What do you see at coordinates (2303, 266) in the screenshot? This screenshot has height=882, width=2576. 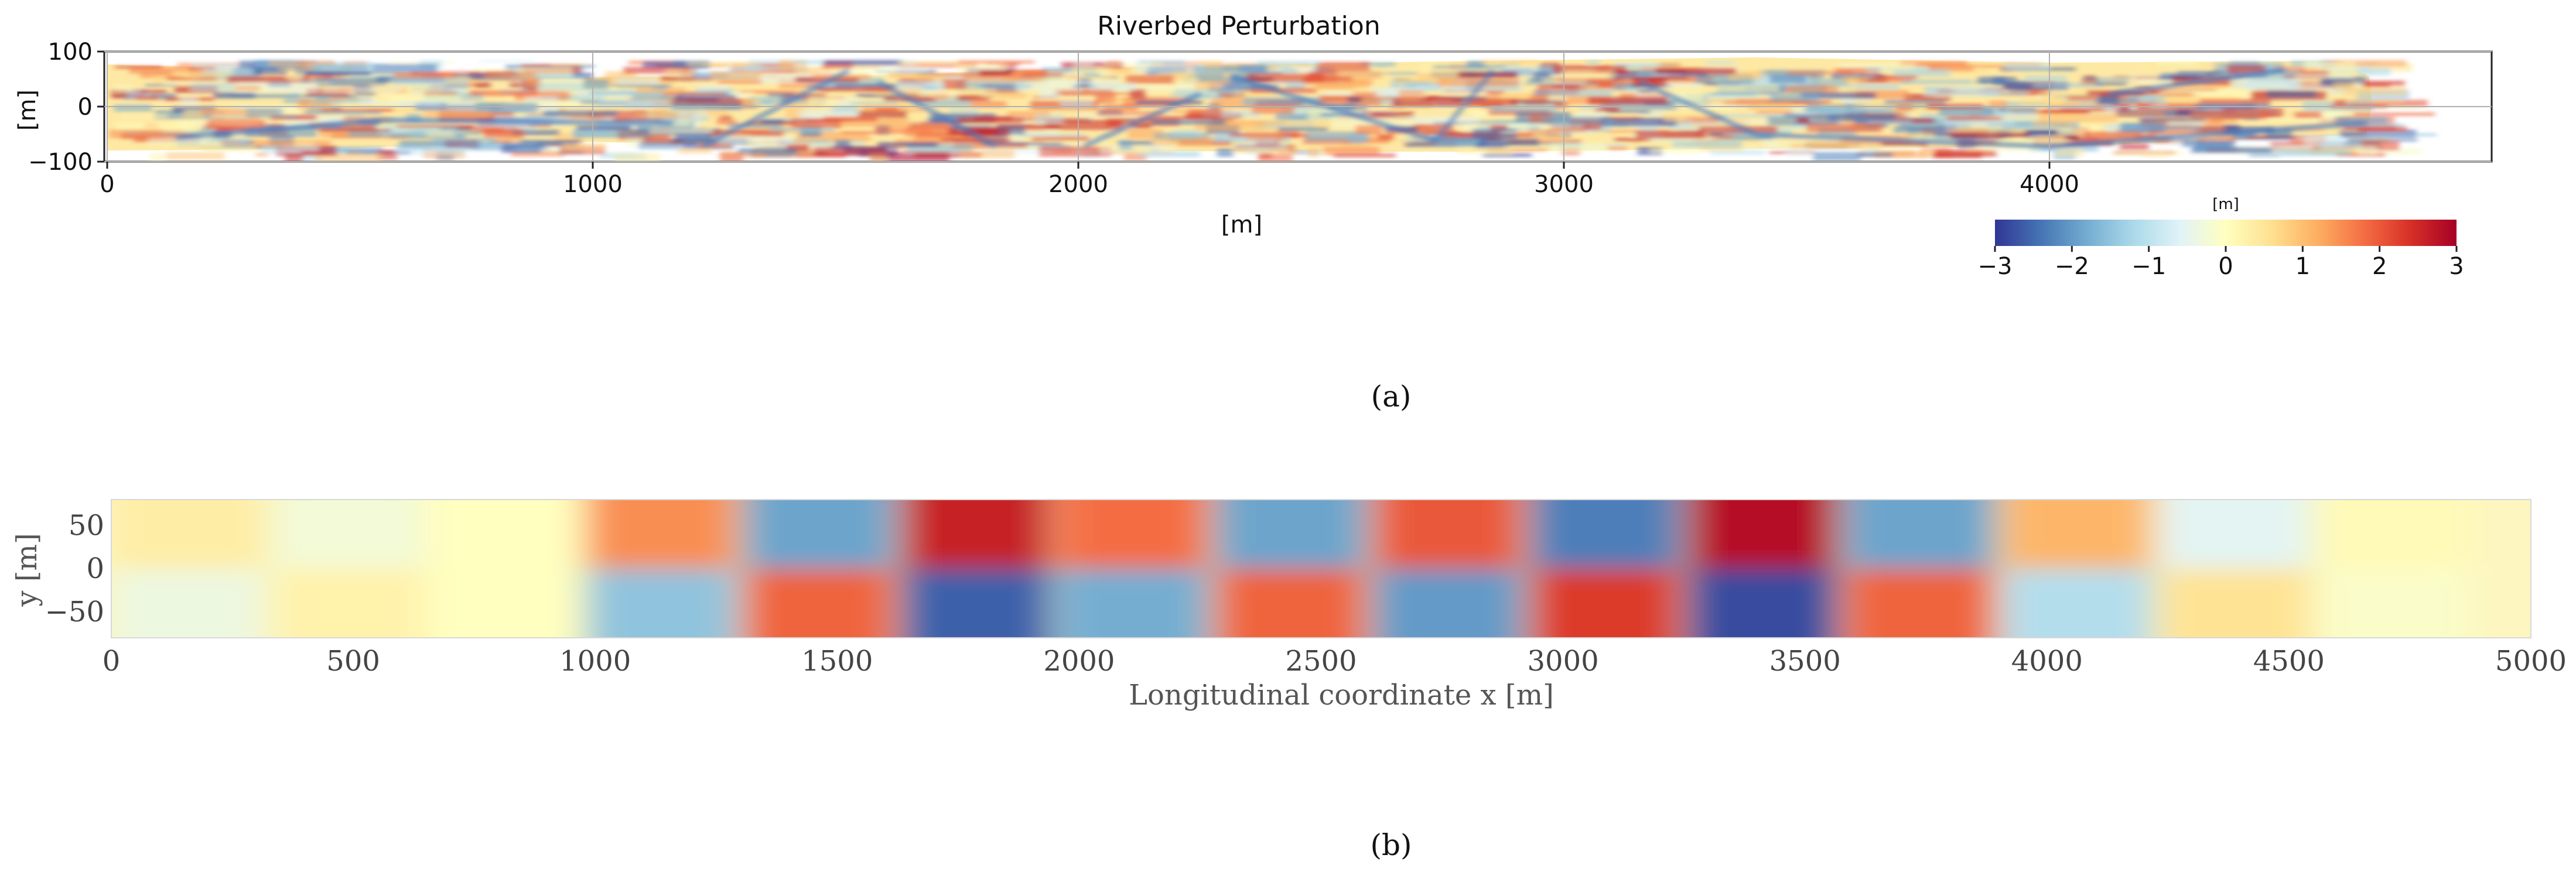 I see `colorbar-tick-label: 1` at bounding box center [2303, 266].